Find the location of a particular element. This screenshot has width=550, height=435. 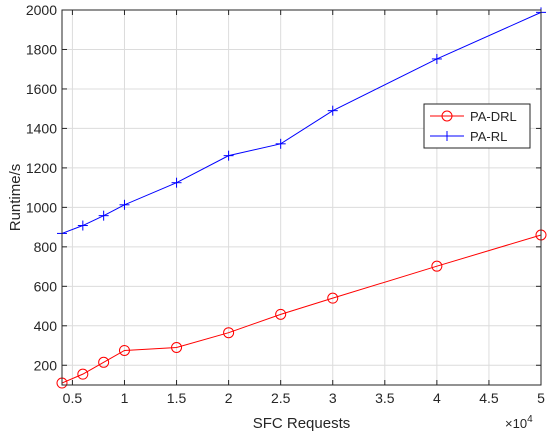

legend-item-PA-DRL: PA-DRL is located at coordinates (473, 116).